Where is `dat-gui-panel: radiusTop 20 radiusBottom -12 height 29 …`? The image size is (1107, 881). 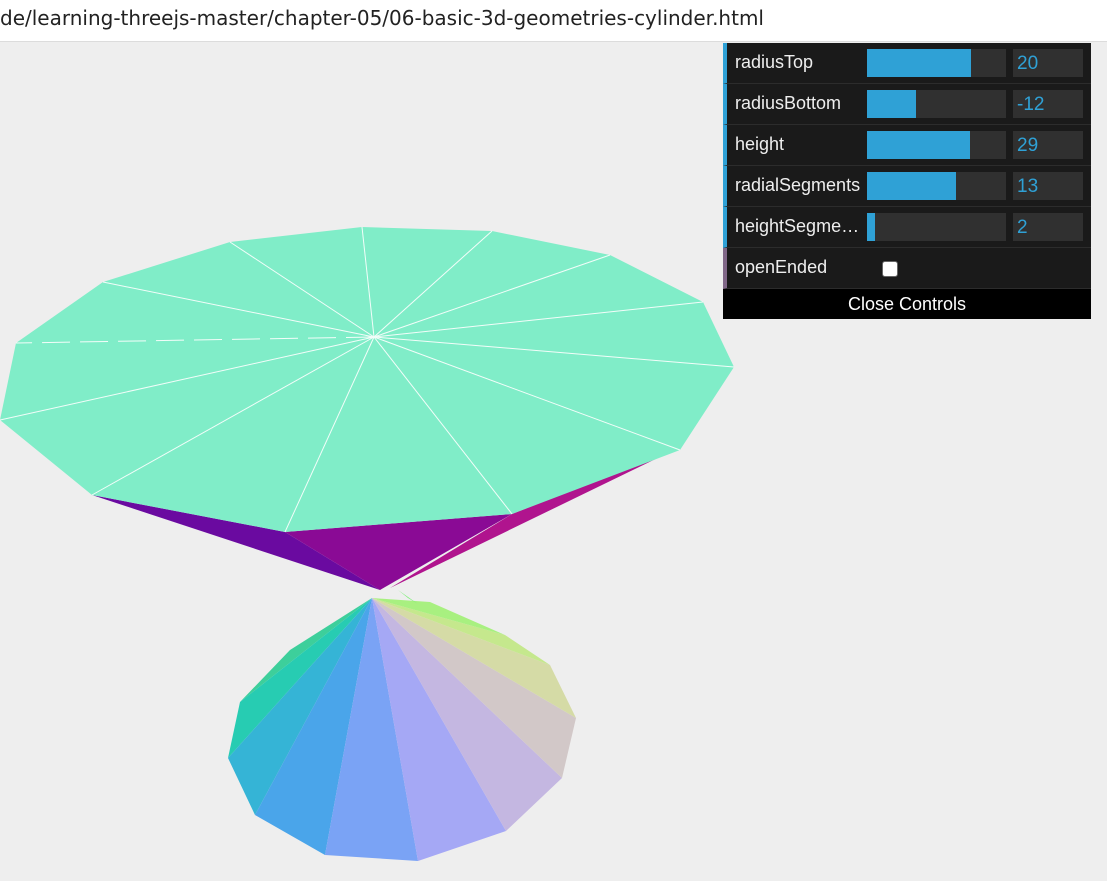
dat-gui-panel: radiusTop 20 radiusBottom -12 height 29 … is located at coordinates (907, 181).